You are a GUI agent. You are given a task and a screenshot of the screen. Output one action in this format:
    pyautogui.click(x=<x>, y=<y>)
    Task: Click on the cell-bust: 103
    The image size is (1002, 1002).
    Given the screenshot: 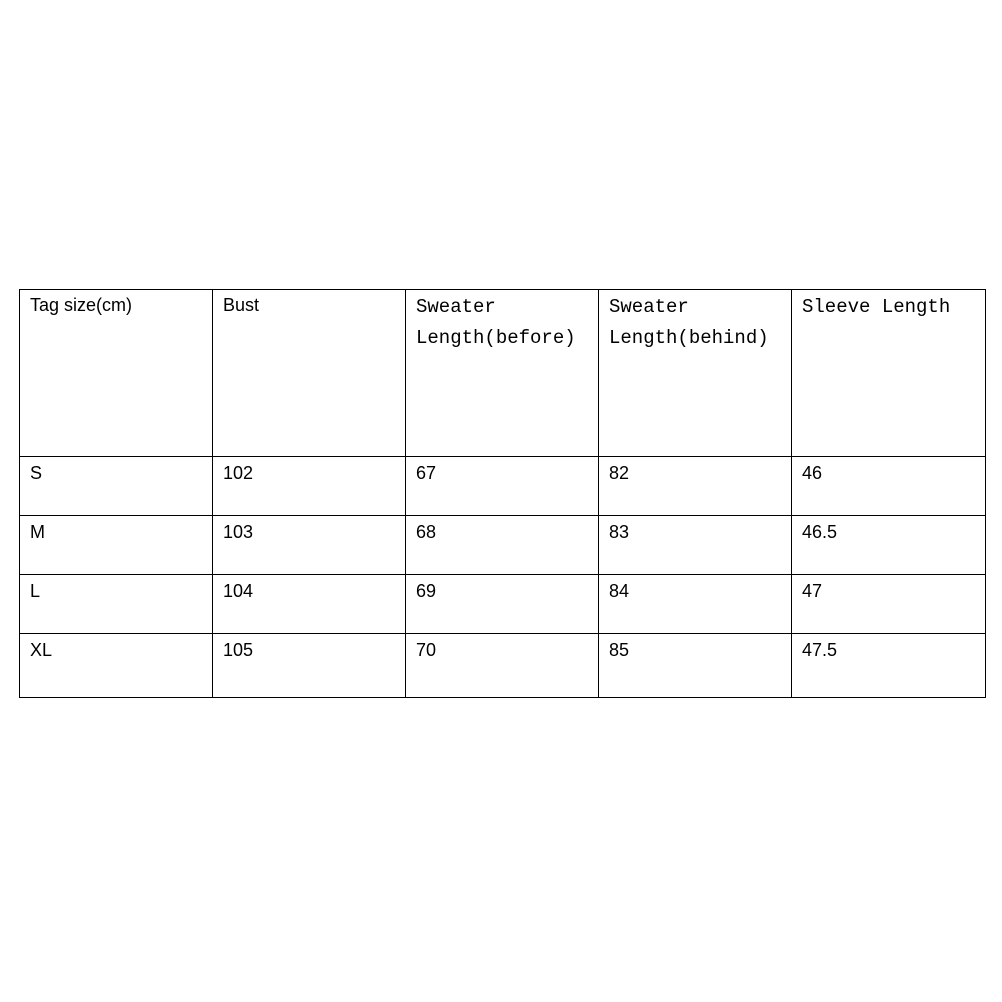 What is the action you would take?
    pyautogui.click(x=309, y=545)
    